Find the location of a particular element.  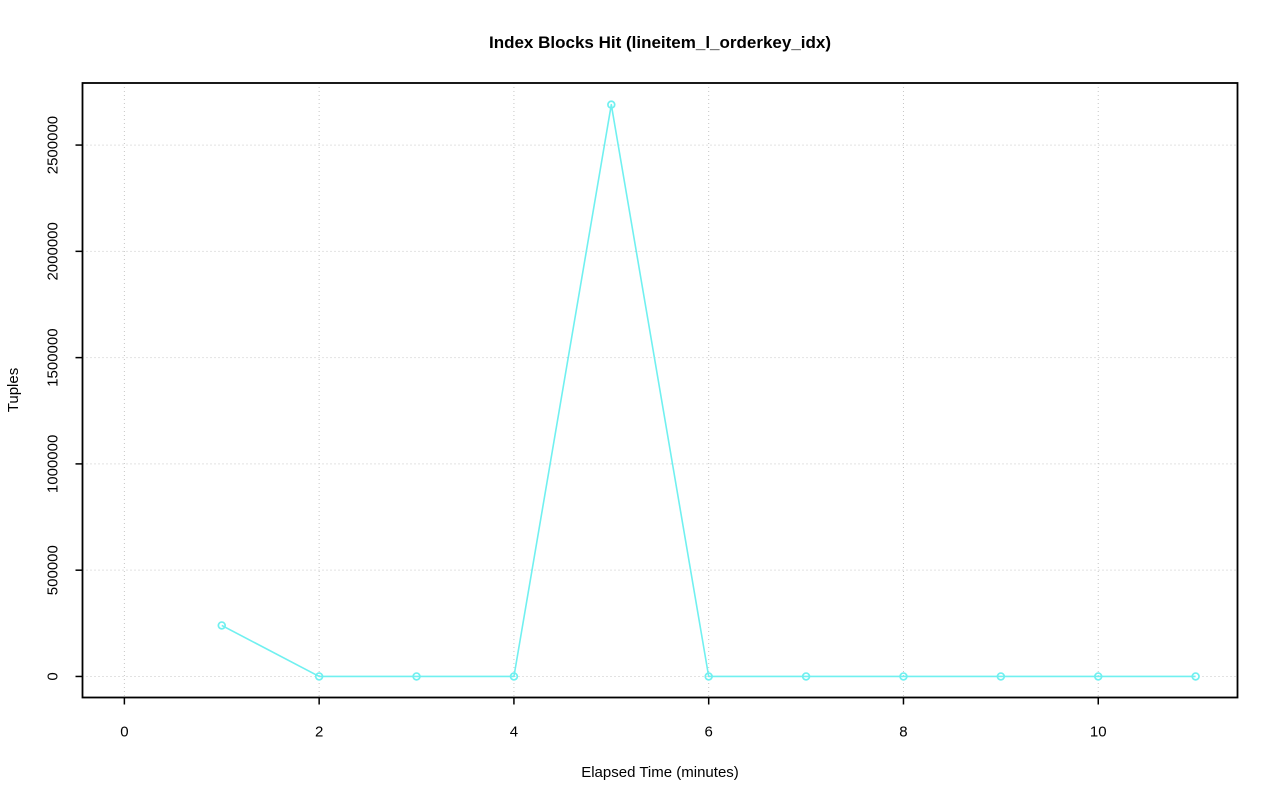

x-tick-label: 0 is located at coordinates (124, 732).